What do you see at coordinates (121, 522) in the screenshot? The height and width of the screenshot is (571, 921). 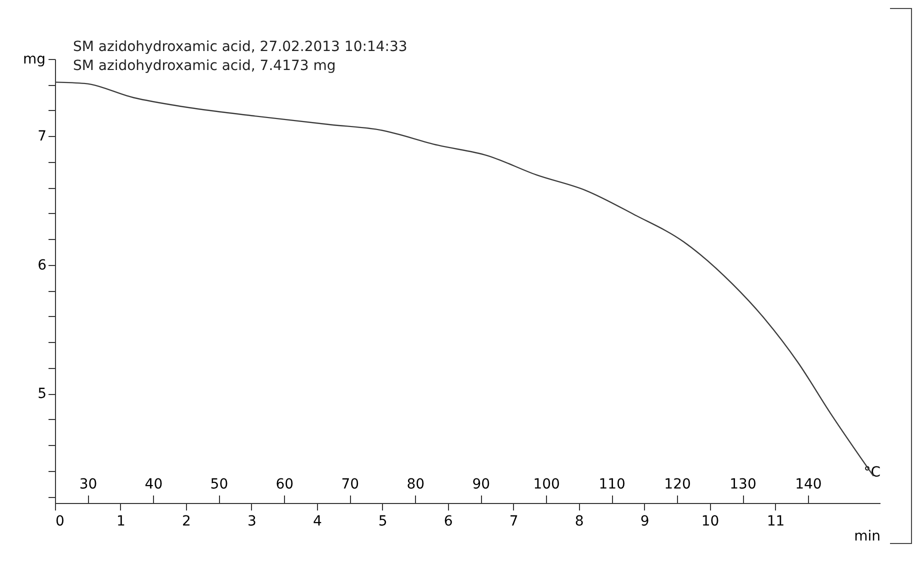 I see `x-tick-label: 1` at bounding box center [121, 522].